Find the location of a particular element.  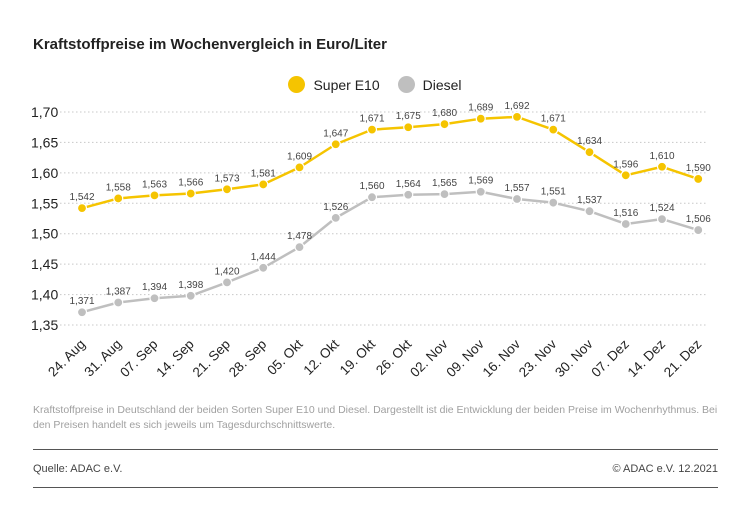

data-label: 1,596 is located at coordinates (625, 164).